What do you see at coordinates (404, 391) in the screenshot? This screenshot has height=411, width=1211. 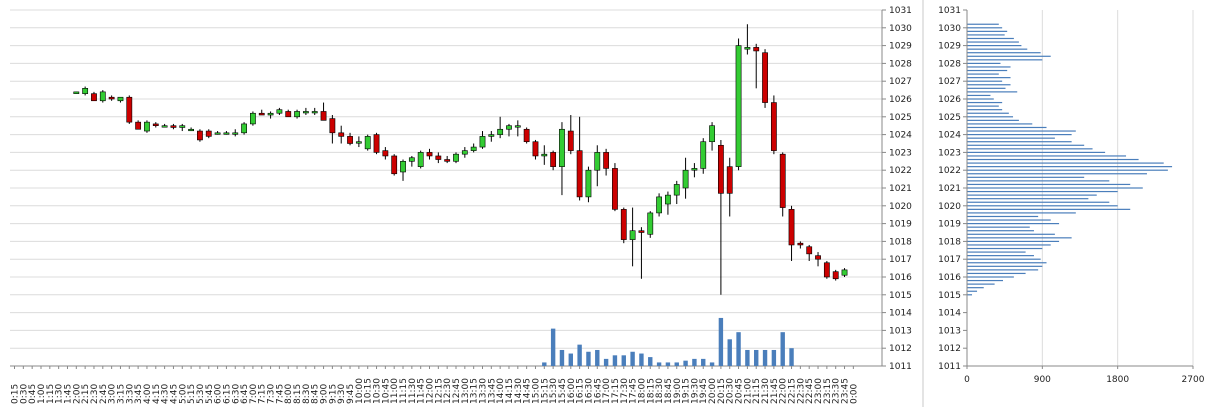 I see `main-x-tick-label: 11:15` at bounding box center [404, 391].